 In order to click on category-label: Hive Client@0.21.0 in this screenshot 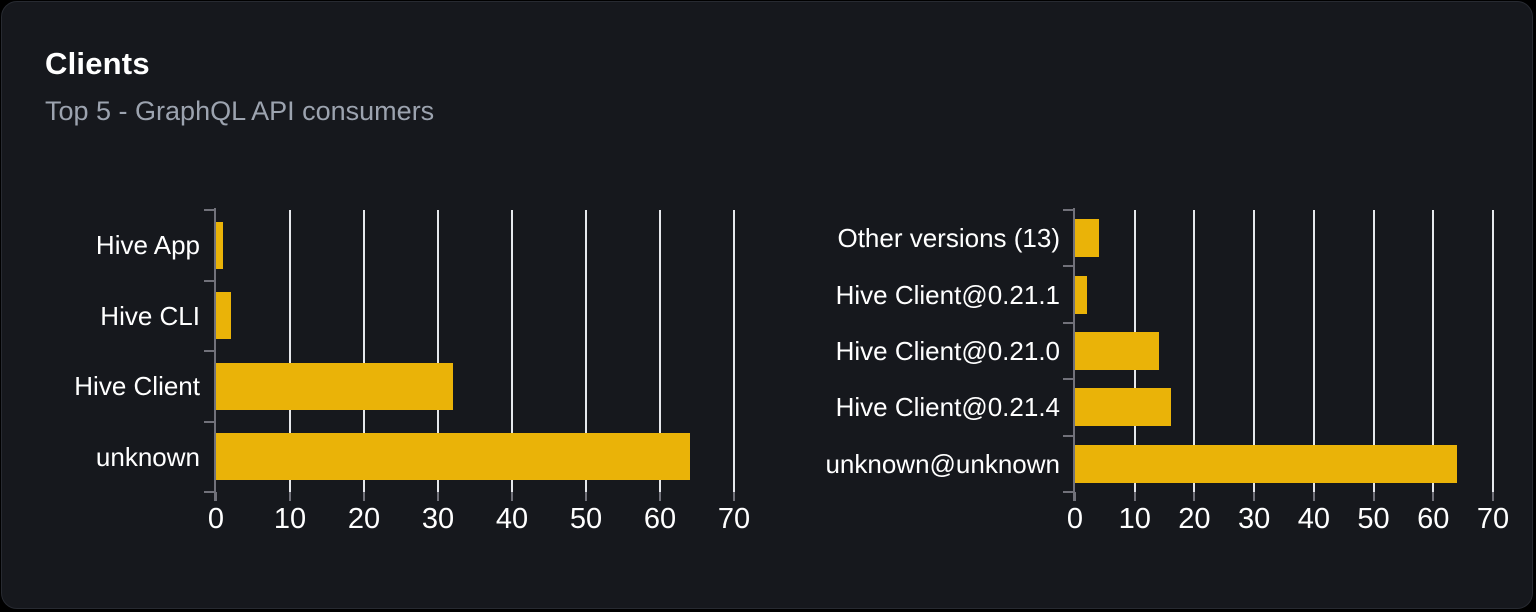, I will do `click(947, 351)`.